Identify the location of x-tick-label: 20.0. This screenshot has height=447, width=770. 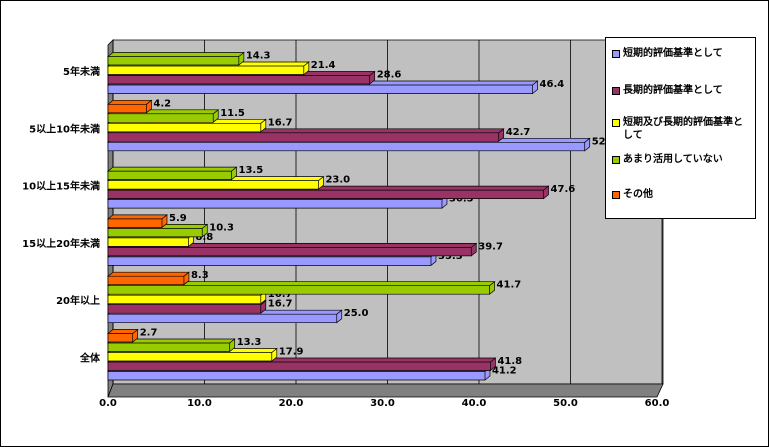
(291, 403).